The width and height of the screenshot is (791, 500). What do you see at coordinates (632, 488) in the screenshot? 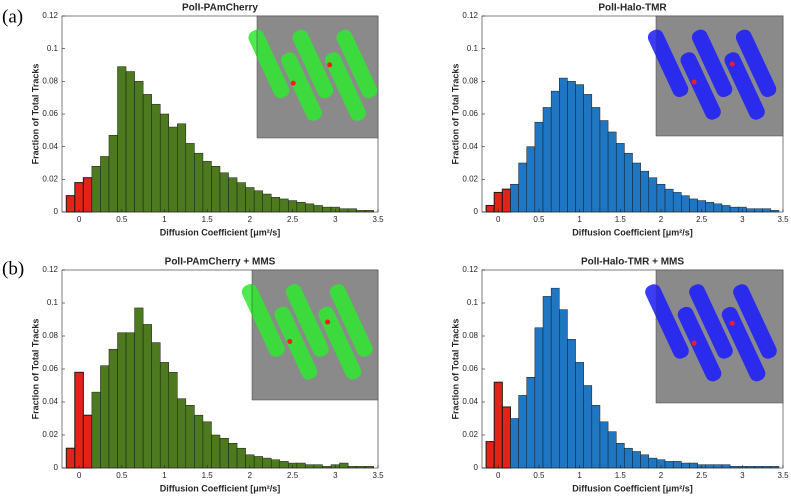
I see `x-axis-label: Diffusion Coefficient [μm²/s]` at bounding box center [632, 488].